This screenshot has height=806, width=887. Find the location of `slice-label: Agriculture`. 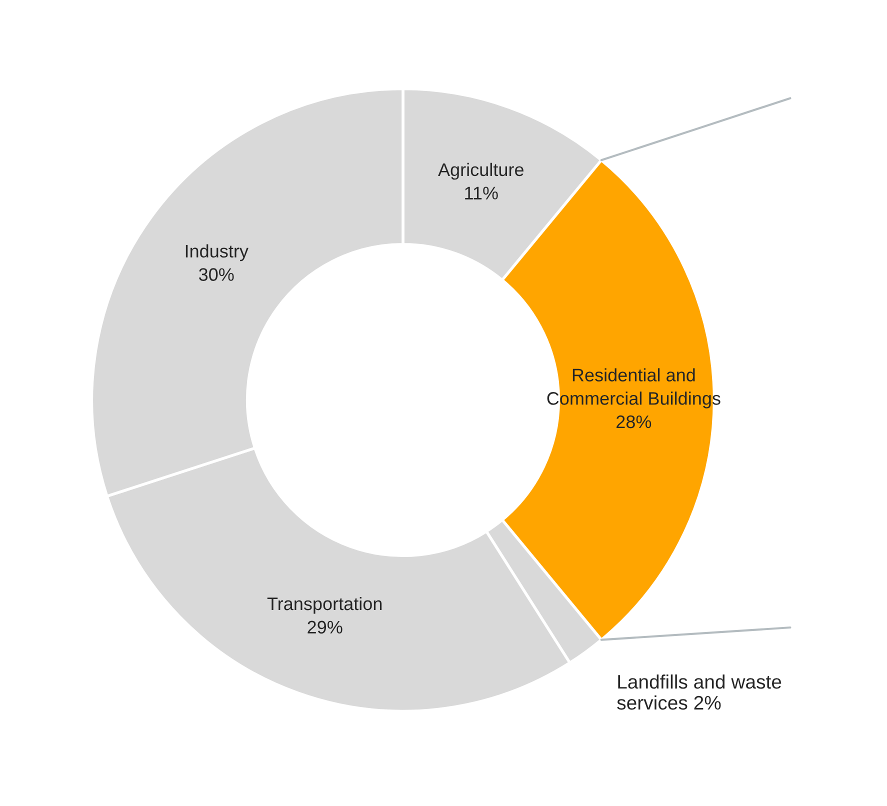

slice-label: Agriculture is located at coordinates (481, 171).